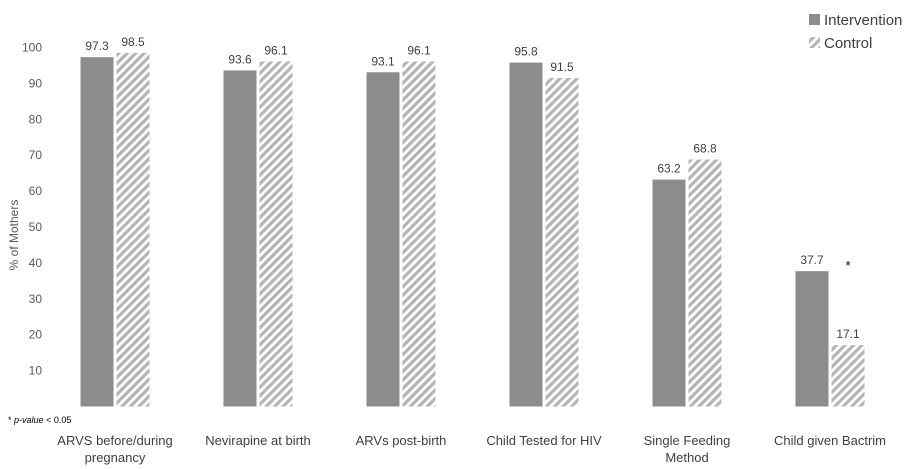 This screenshot has width=909, height=469. I want to click on significance-marker: *, so click(847, 265).